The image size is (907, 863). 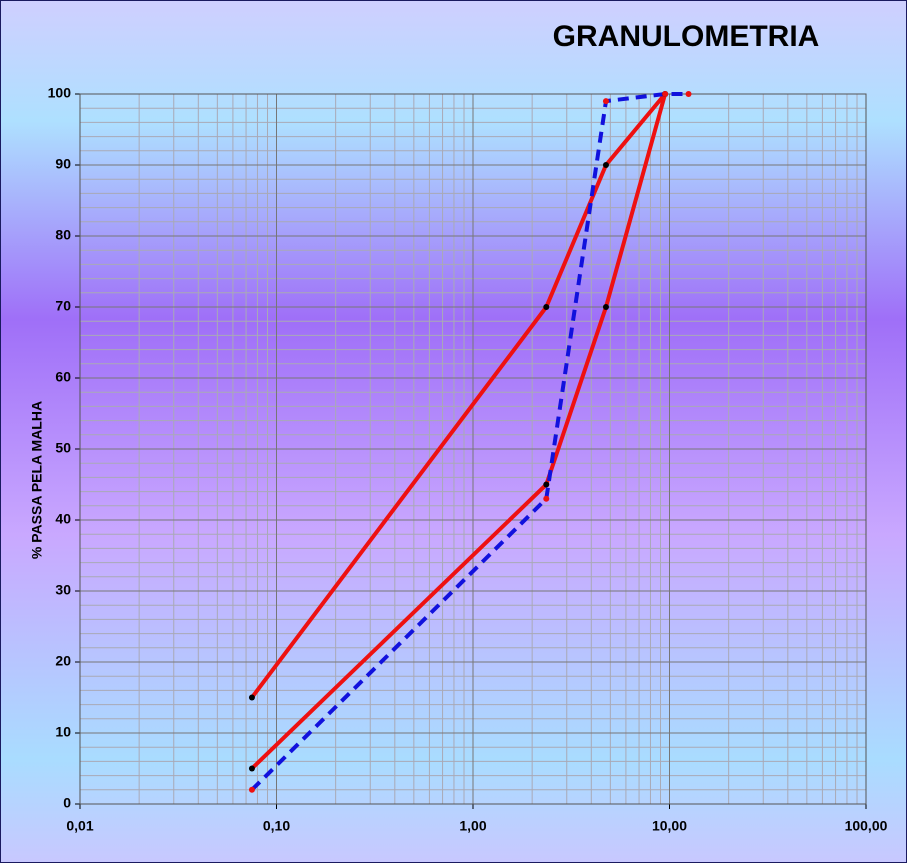 What do you see at coordinates (67, 803) in the screenshot?
I see `y-tick-label: 0` at bounding box center [67, 803].